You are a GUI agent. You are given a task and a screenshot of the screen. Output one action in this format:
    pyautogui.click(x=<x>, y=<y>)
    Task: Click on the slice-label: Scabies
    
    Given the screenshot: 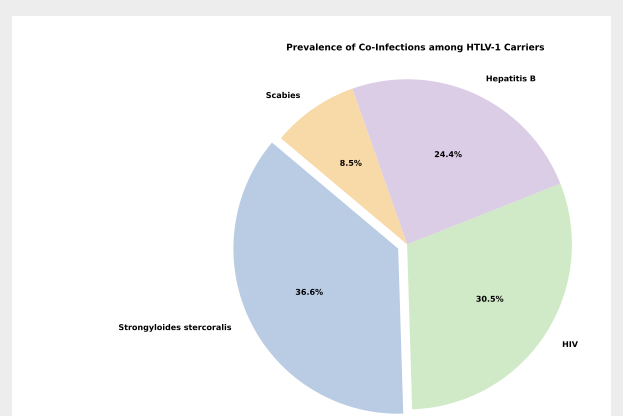 What is the action you would take?
    pyautogui.click(x=283, y=95)
    